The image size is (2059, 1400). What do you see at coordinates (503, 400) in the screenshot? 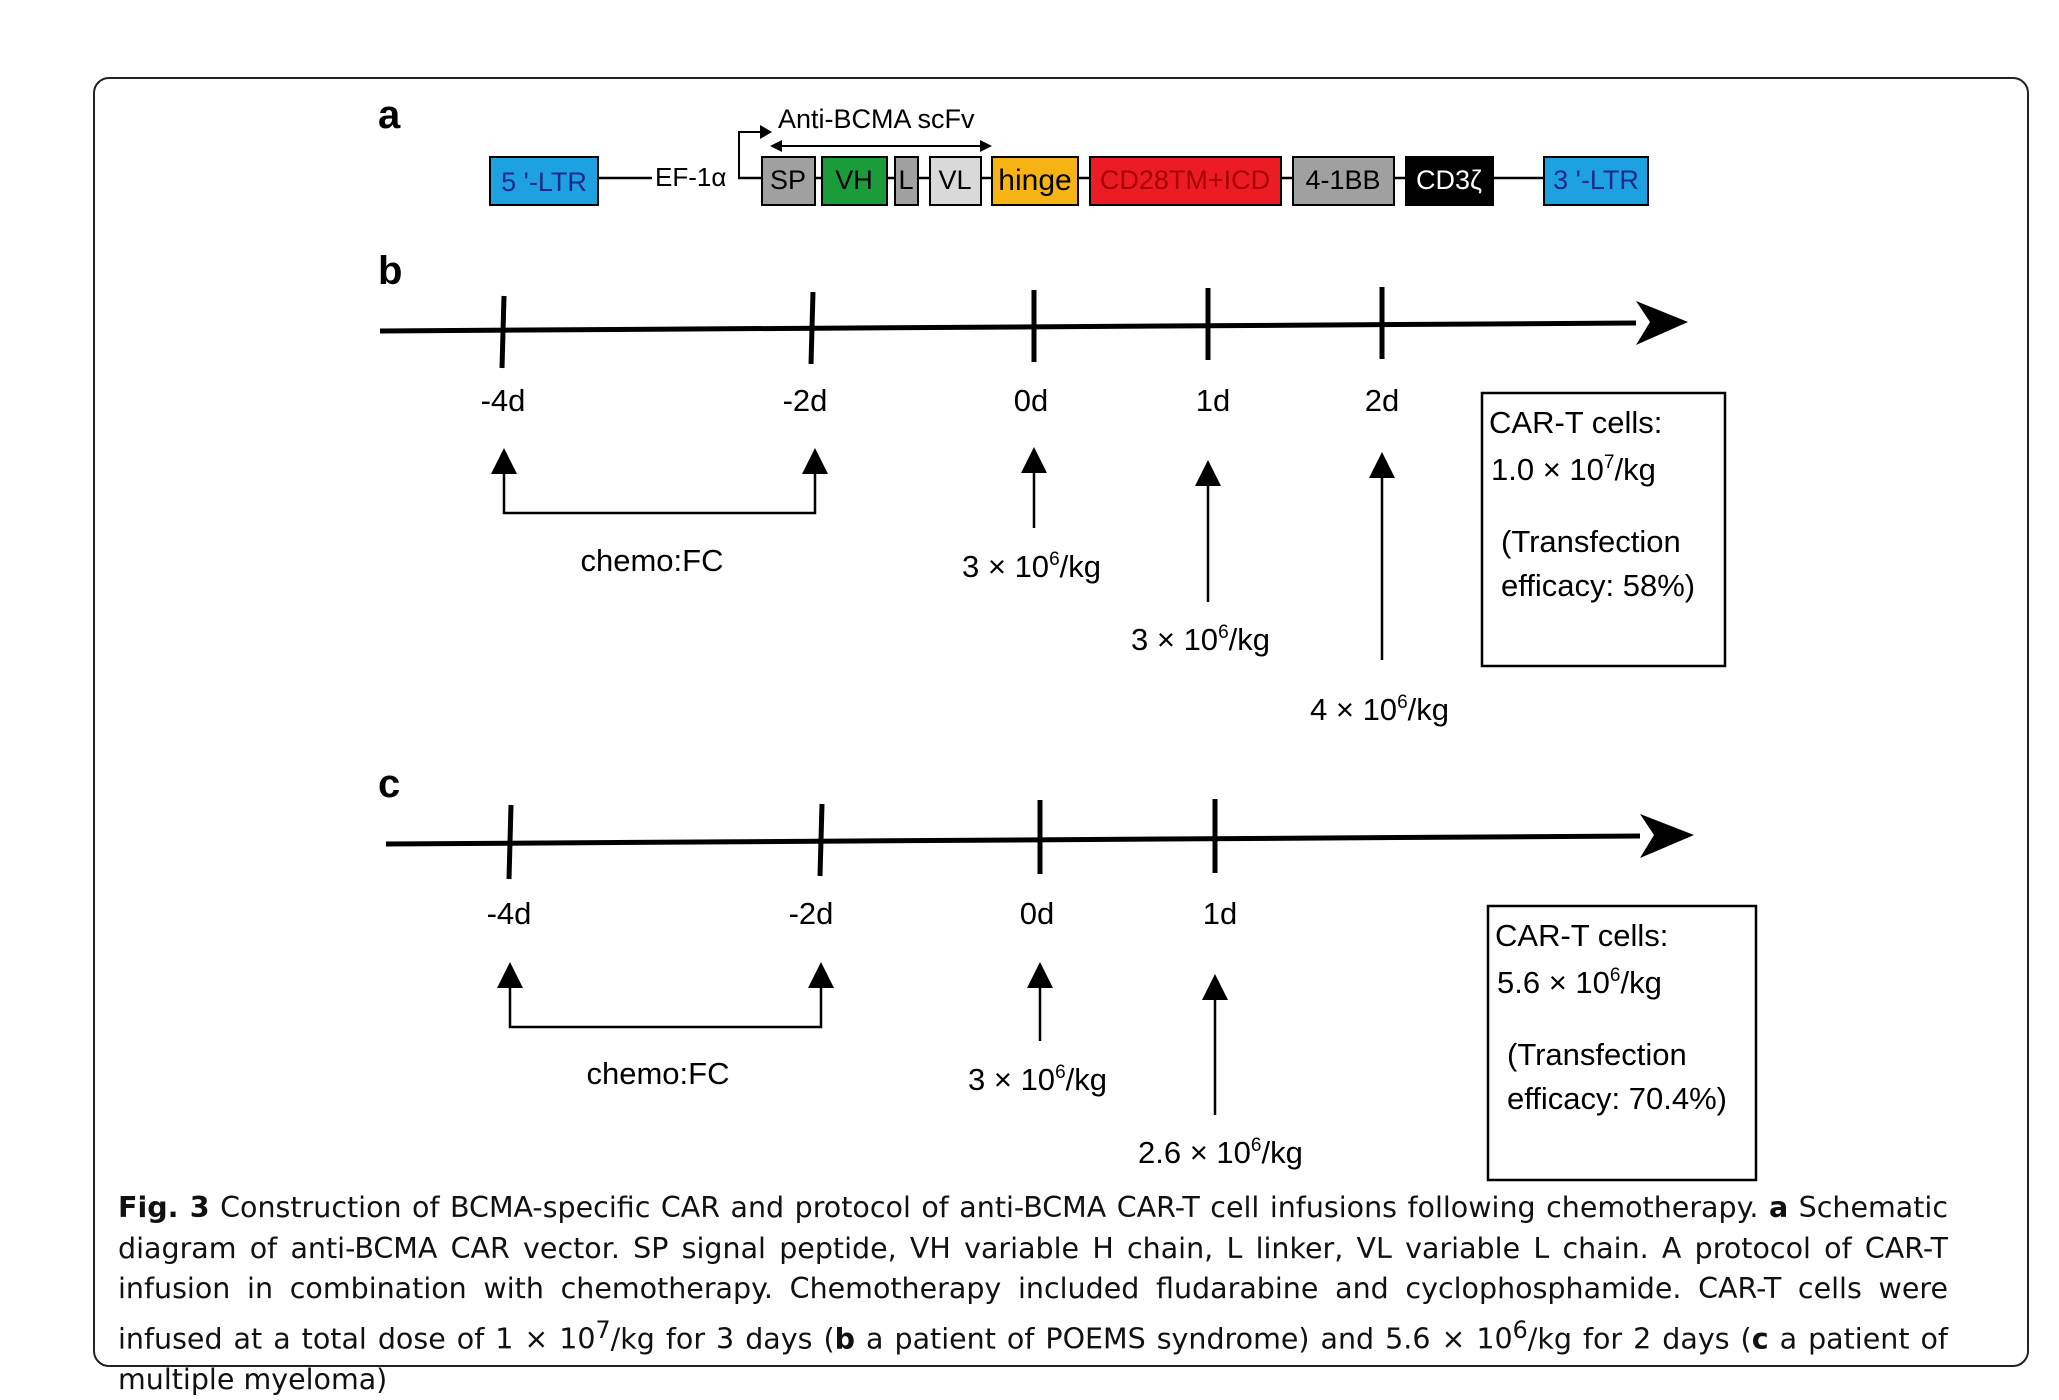
I see `day-label: -4d` at bounding box center [503, 400].